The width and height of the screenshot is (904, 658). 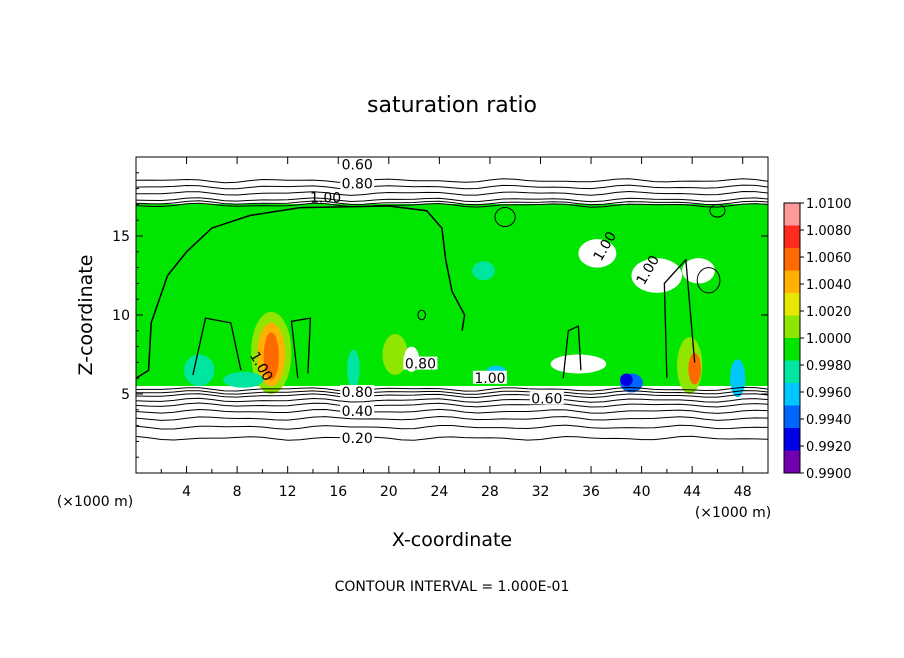 What do you see at coordinates (439, 492) in the screenshot?
I see `x-tick-label: 24` at bounding box center [439, 492].